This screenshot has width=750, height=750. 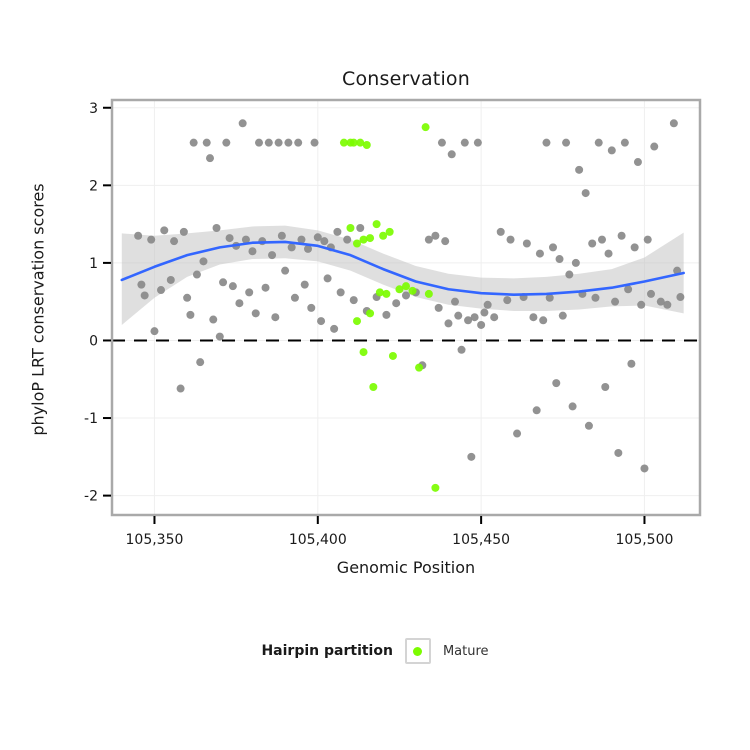 What do you see at coordinates (465, 651) in the screenshot?
I see `legend-label-mature: Mature` at bounding box center [465, 651].